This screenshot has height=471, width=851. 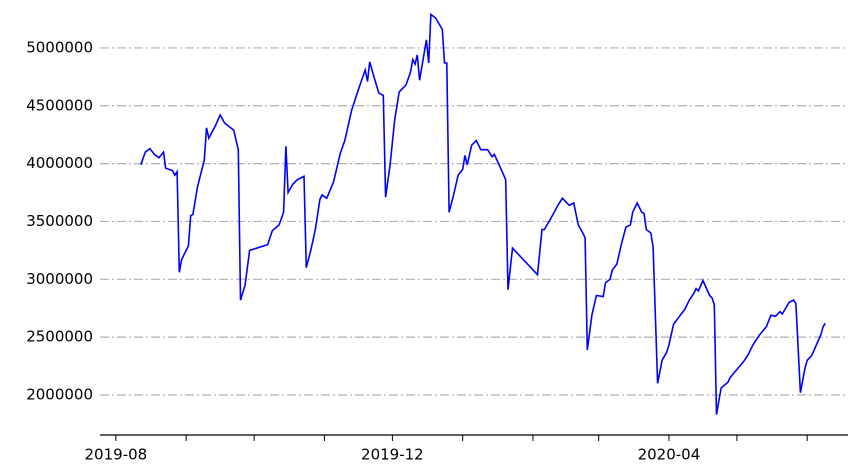 What do you see at coordinates (669, 455) in the screenshot?
I see `x-tick-label: 2020-04` at bounding box center [669, 455].